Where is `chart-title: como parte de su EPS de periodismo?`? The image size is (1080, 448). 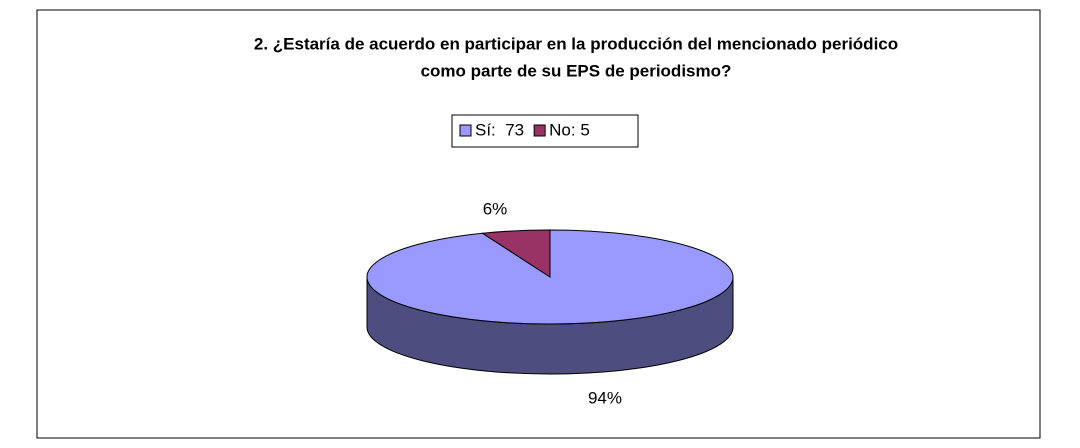
chart-title: como parte de su EPS de periodismo? is located at coordinates (576, 70).